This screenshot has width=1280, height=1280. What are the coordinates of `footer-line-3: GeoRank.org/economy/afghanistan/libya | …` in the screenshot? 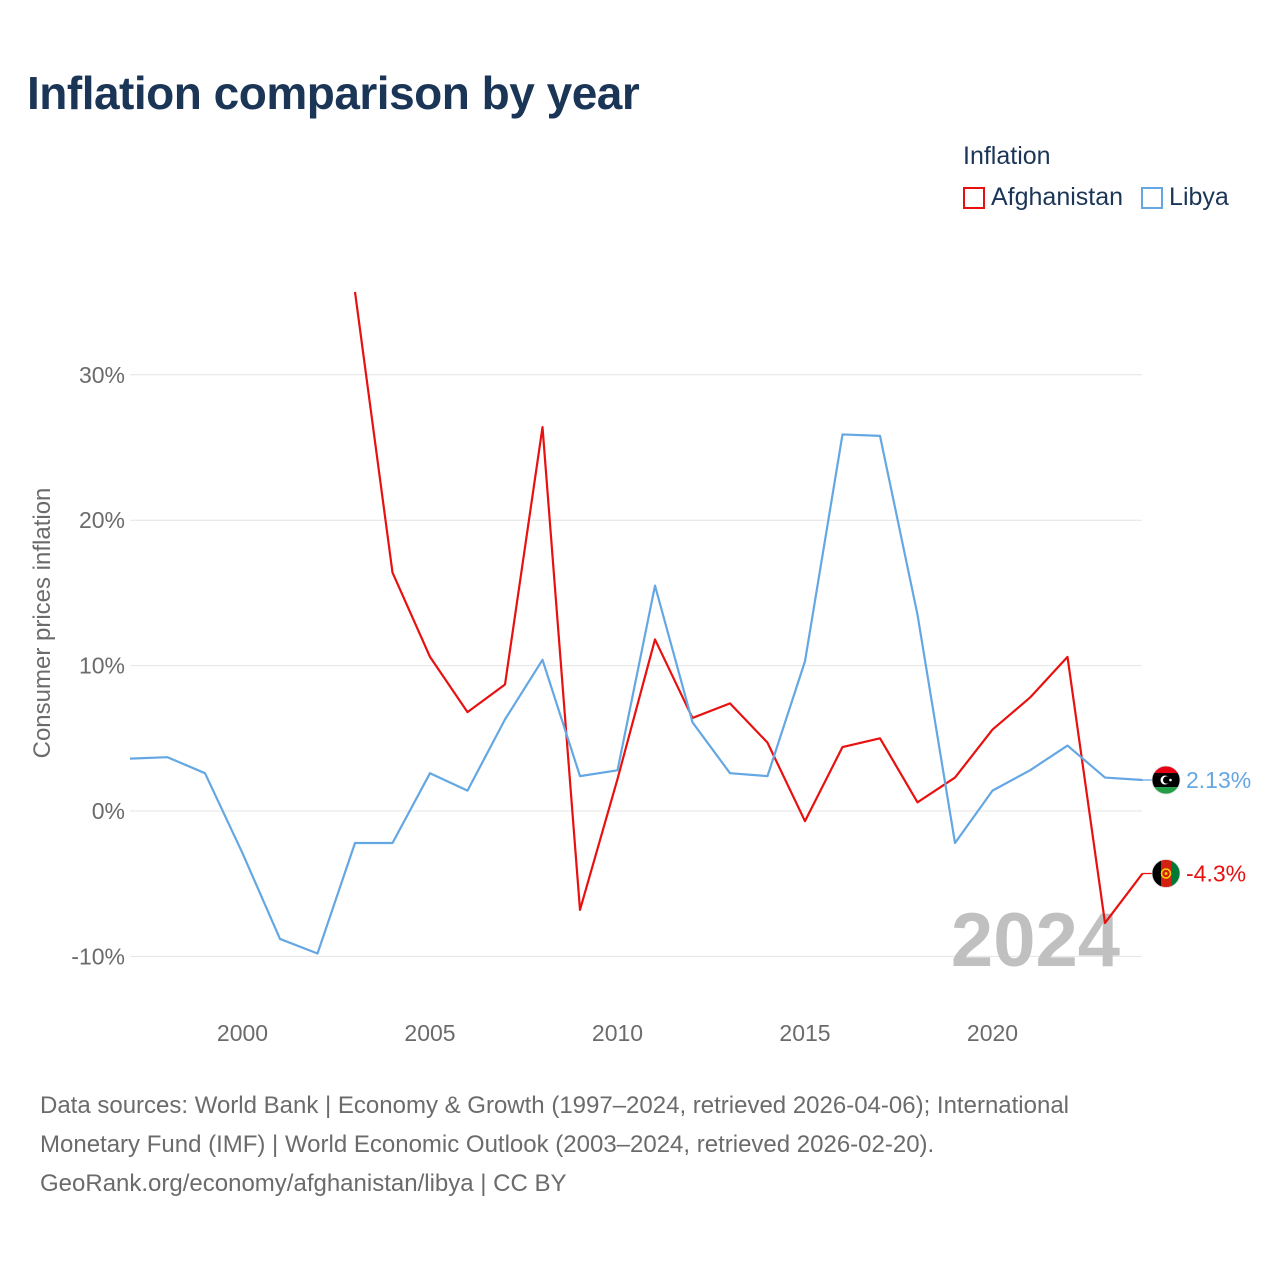 It's located at (303, 1183).